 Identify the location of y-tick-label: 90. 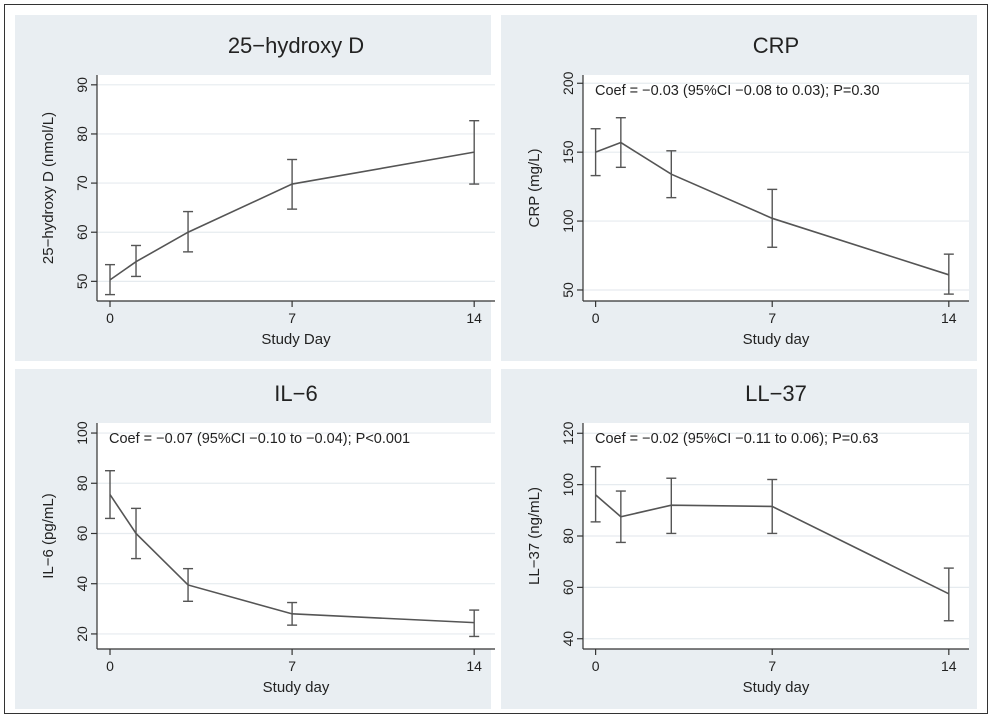
(82, 85).